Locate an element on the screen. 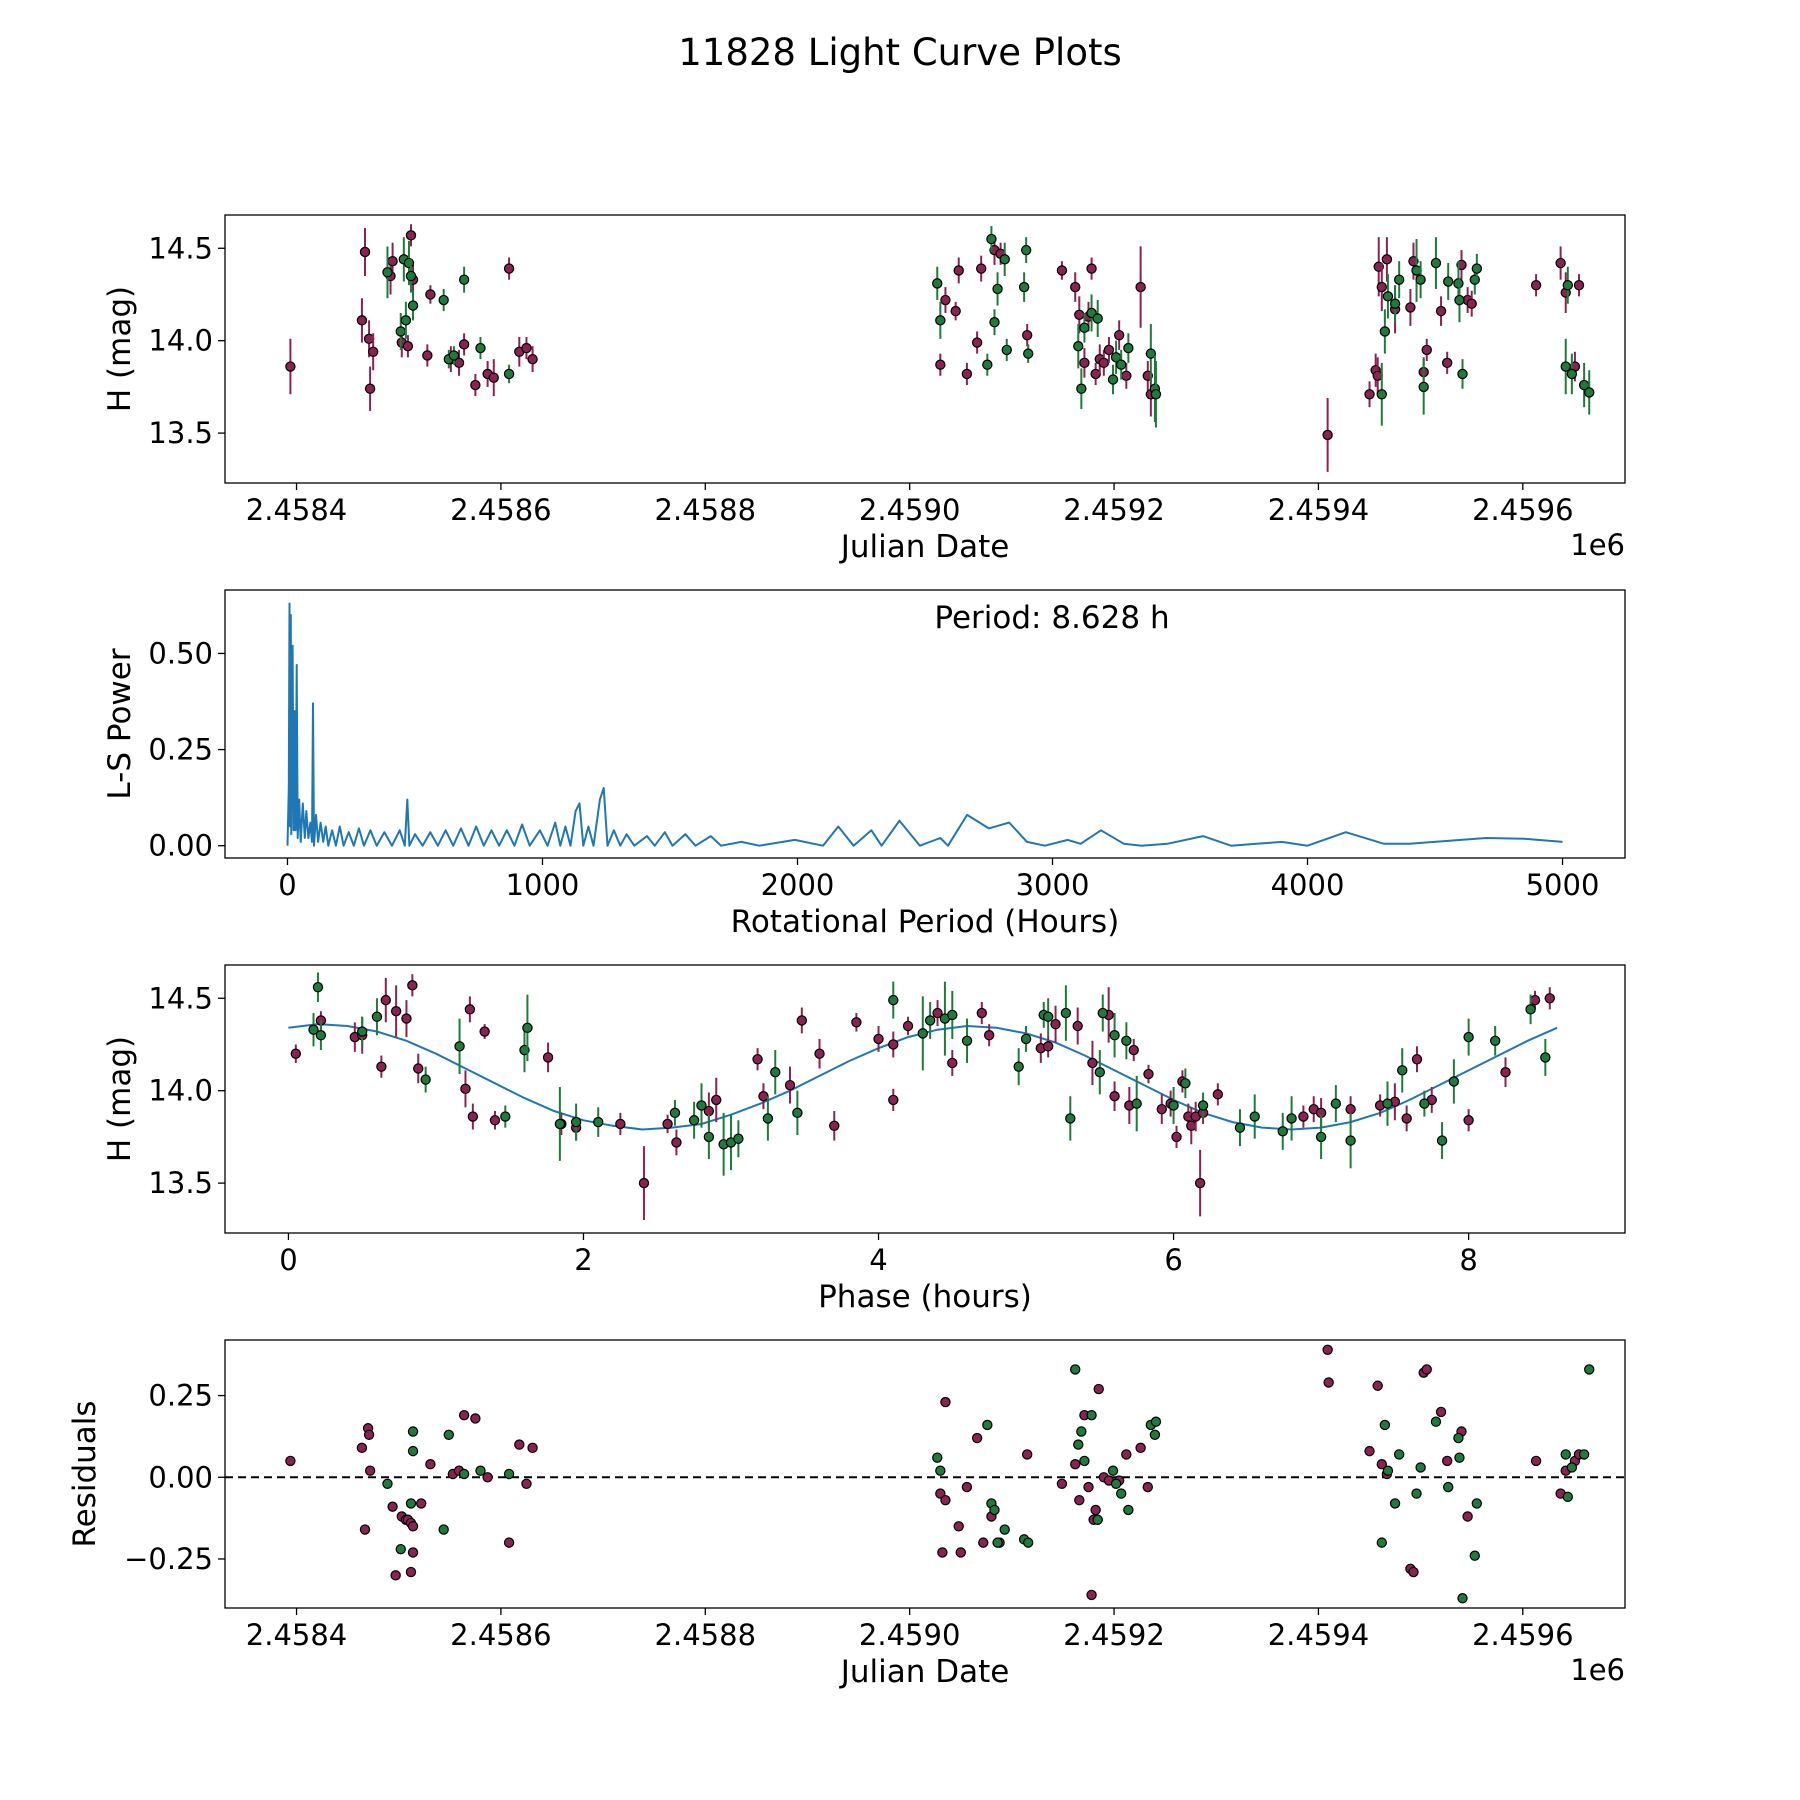 The image size is (1800, 1800). phased-y-tick-label: 14.0 is located at coordinates (180, 1091).